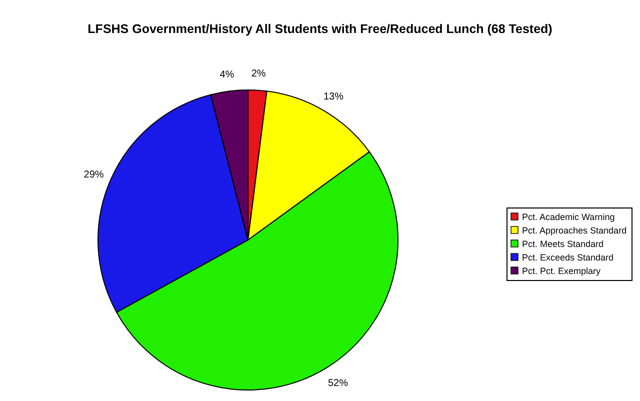 The height and width of the screenshot is (401, 640). I want to click on data-label: 13%, so click(334, 96).